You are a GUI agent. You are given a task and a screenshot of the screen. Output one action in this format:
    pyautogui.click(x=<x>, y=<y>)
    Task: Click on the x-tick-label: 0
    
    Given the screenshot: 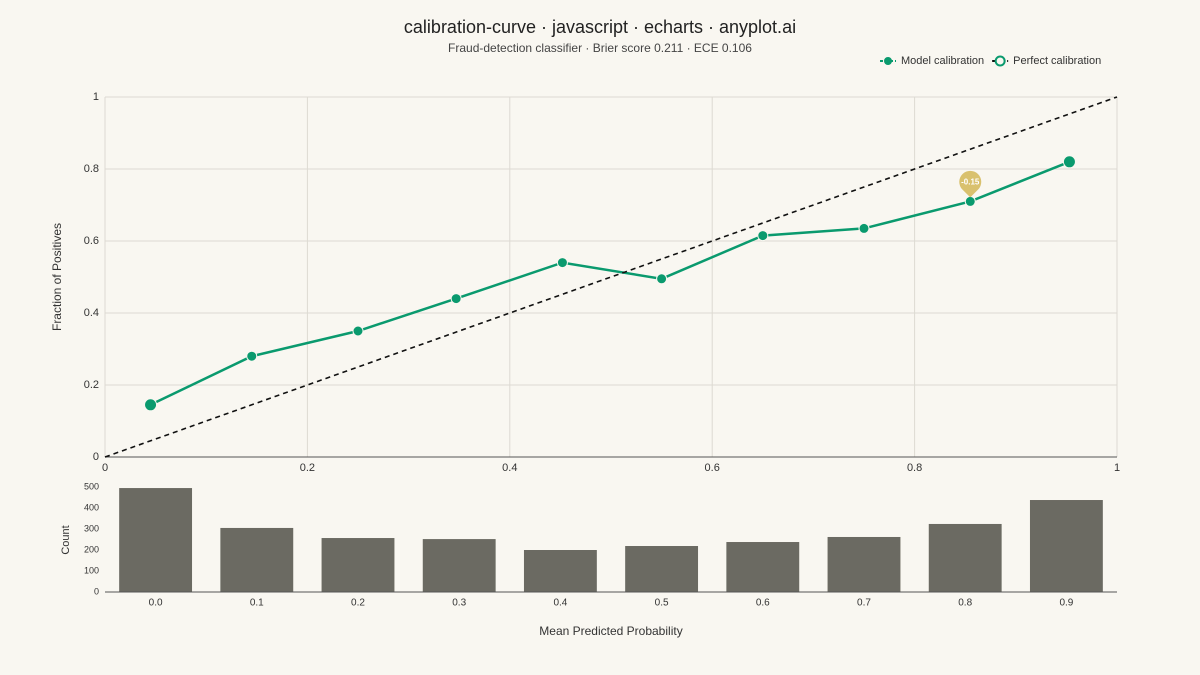 What is the action you would take?
    pyautogui.click(x=105, y=468)
    